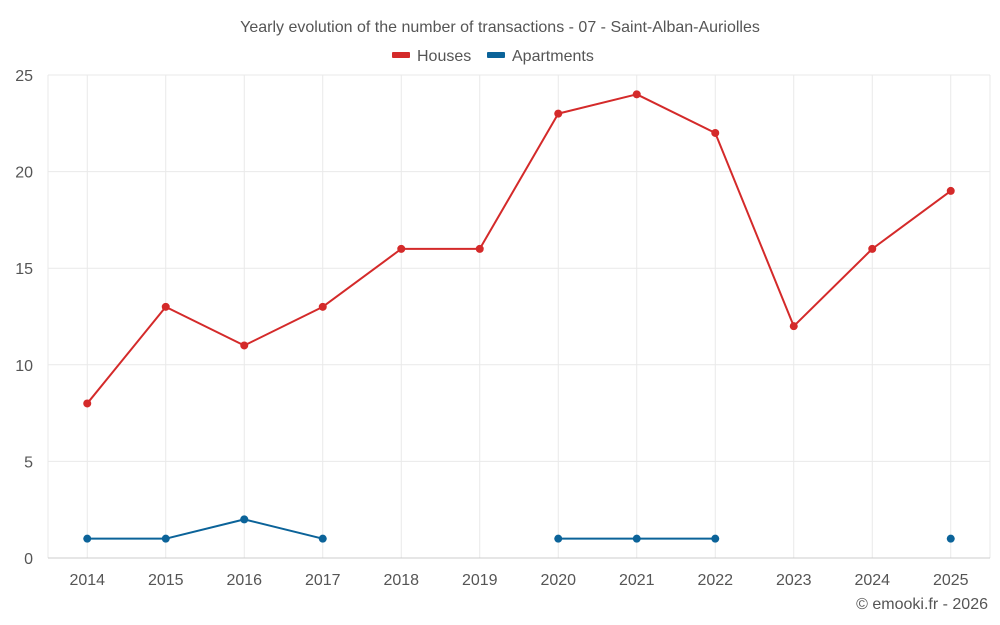 The width and height of the screenshot is (1000, 625). What do you see at coordinates (637, 580) in the screenshot?
I see `x-tick-label: 2021` at bounding box center [637, 580].